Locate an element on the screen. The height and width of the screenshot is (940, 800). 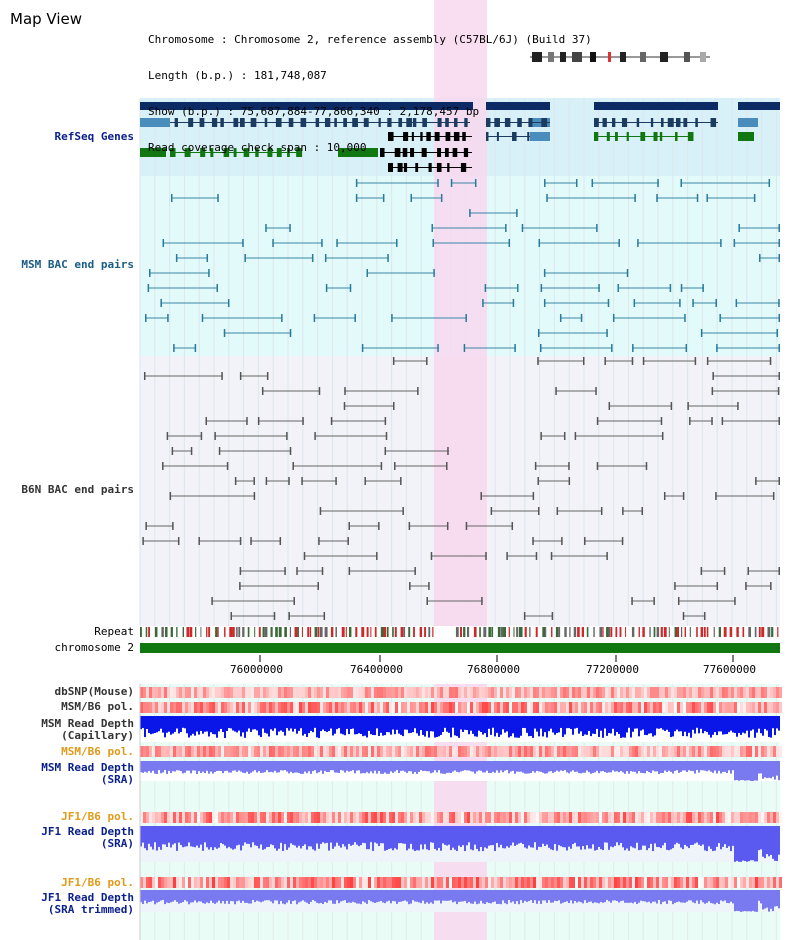
refseq-genes-label: RefSeq Genes is located at coordinates (94, 136).